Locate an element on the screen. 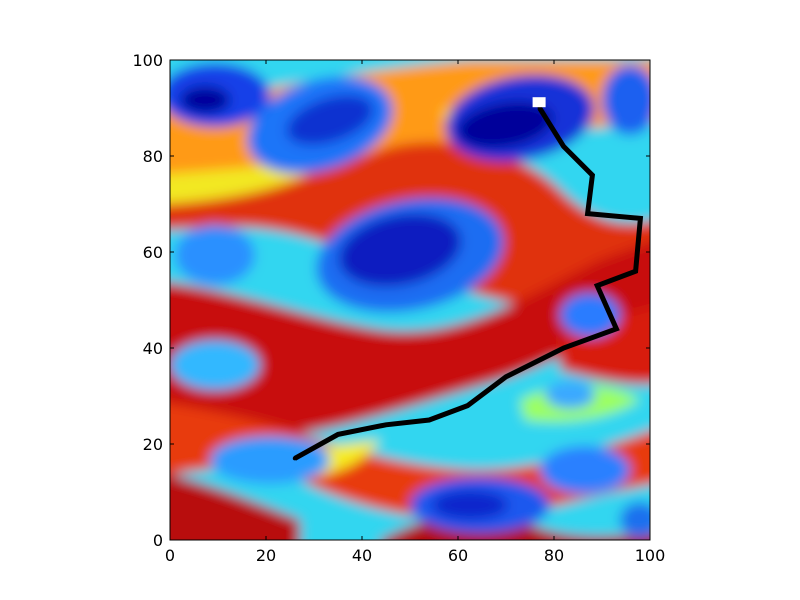  y-tick-label: 80 is located at coordinates (153, 156).